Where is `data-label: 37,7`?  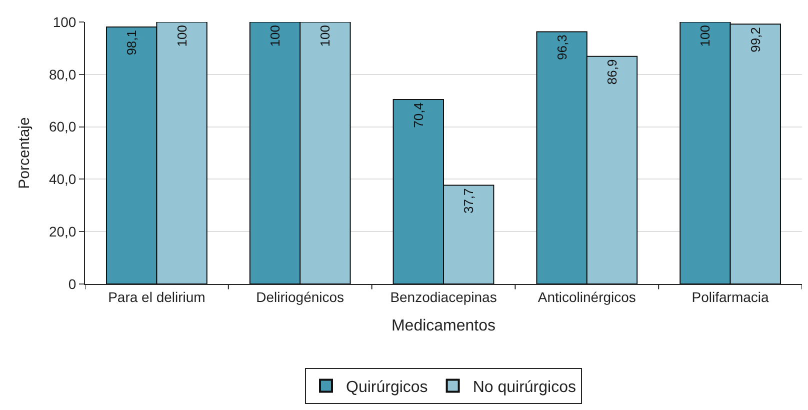 data-label: 37,7 is located at coordinates (468, 201).